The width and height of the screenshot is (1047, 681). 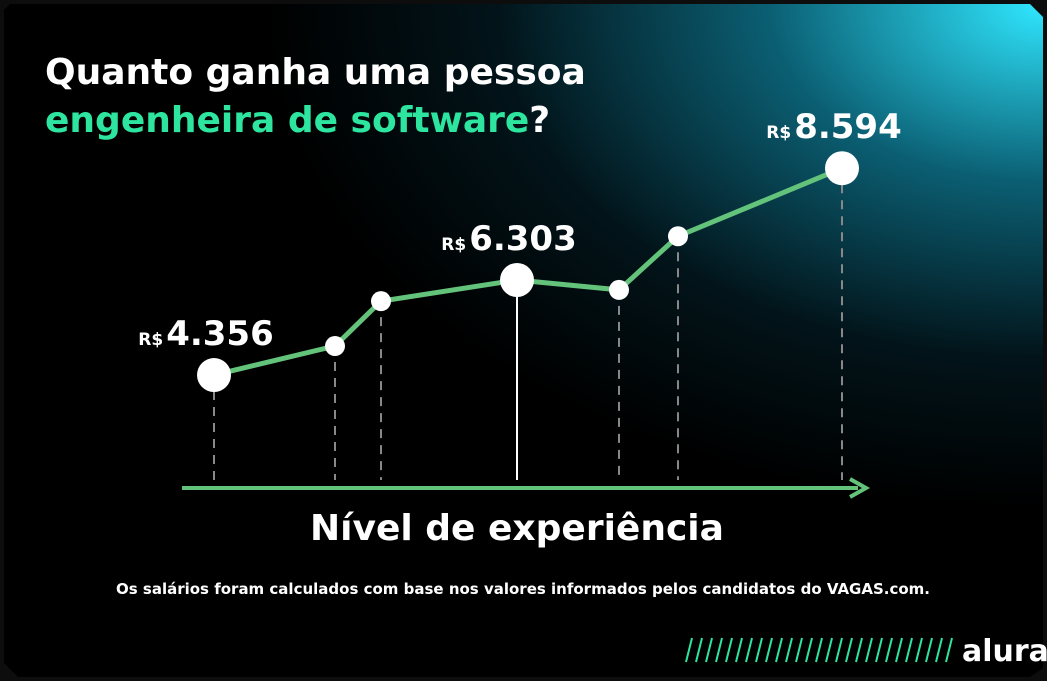 I want to click on value-label: R$4.356, so click(x=205, y=334).